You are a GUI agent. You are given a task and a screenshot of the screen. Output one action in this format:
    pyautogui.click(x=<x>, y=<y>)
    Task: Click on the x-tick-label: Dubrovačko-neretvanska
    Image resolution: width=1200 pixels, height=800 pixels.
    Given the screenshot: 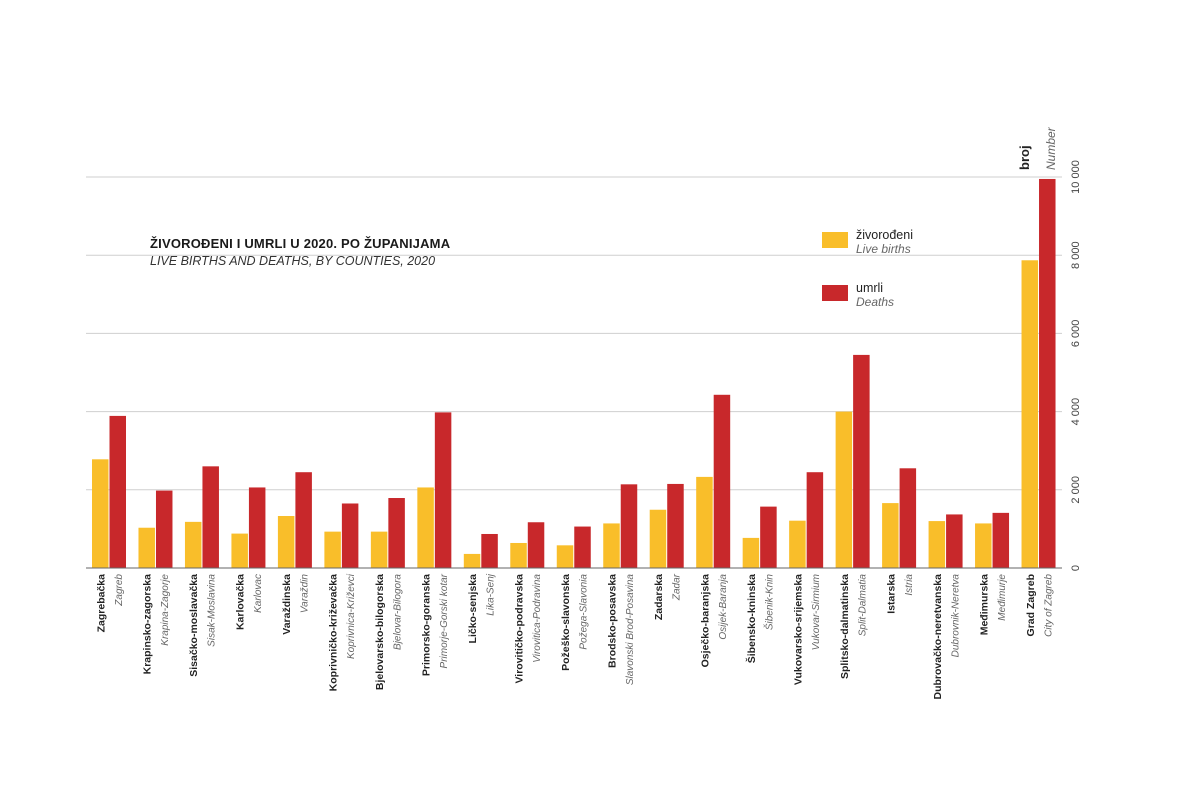 What is the action you would take?
    pyautogui.click(x=938, y=637)
    